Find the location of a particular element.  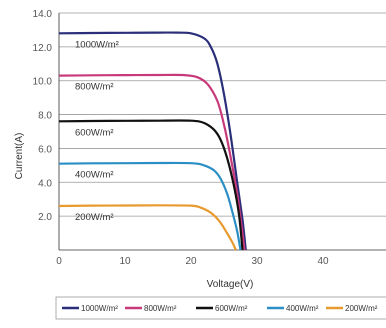

series-line-400Wm is located at coordinates (150, 206).